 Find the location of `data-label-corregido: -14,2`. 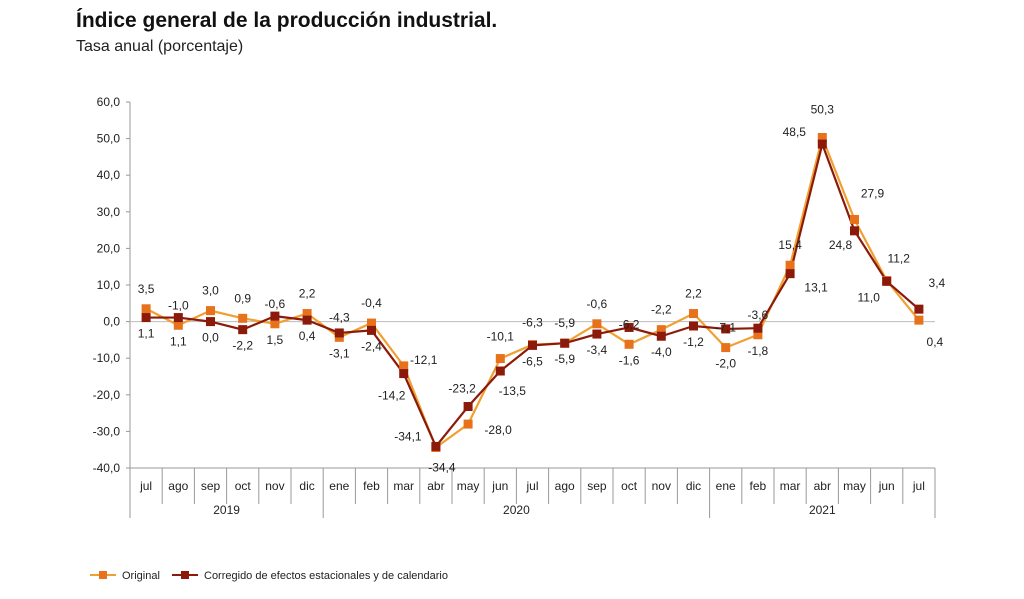

data-label-corregido: -14,2 is located at coordinates (392, 396).